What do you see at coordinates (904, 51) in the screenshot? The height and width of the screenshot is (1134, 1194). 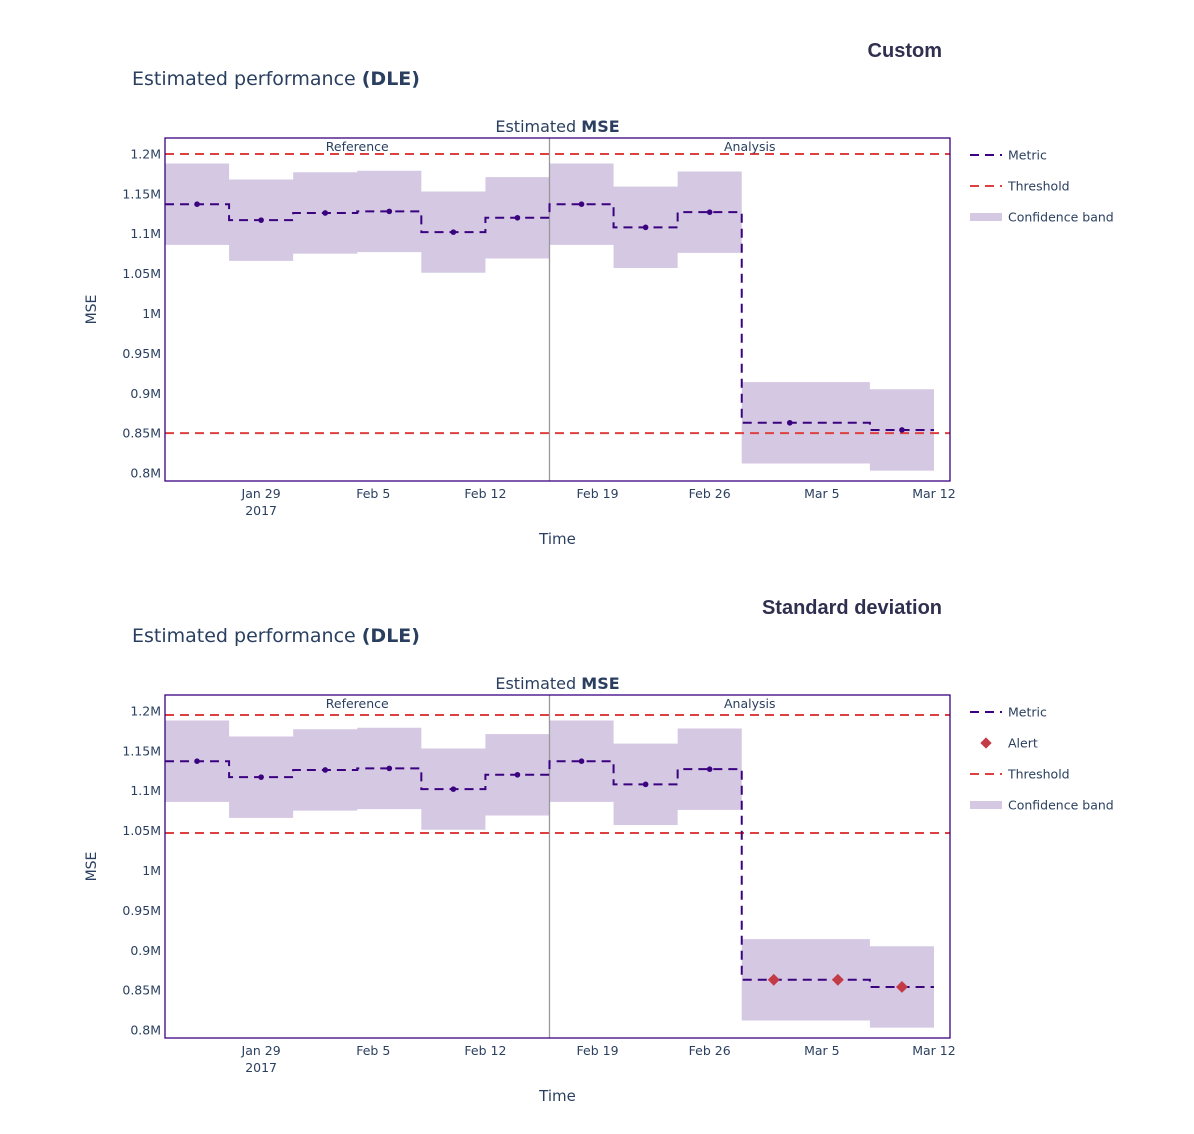 I see `chart-caption: Custom` at bounding box center [904, 51].